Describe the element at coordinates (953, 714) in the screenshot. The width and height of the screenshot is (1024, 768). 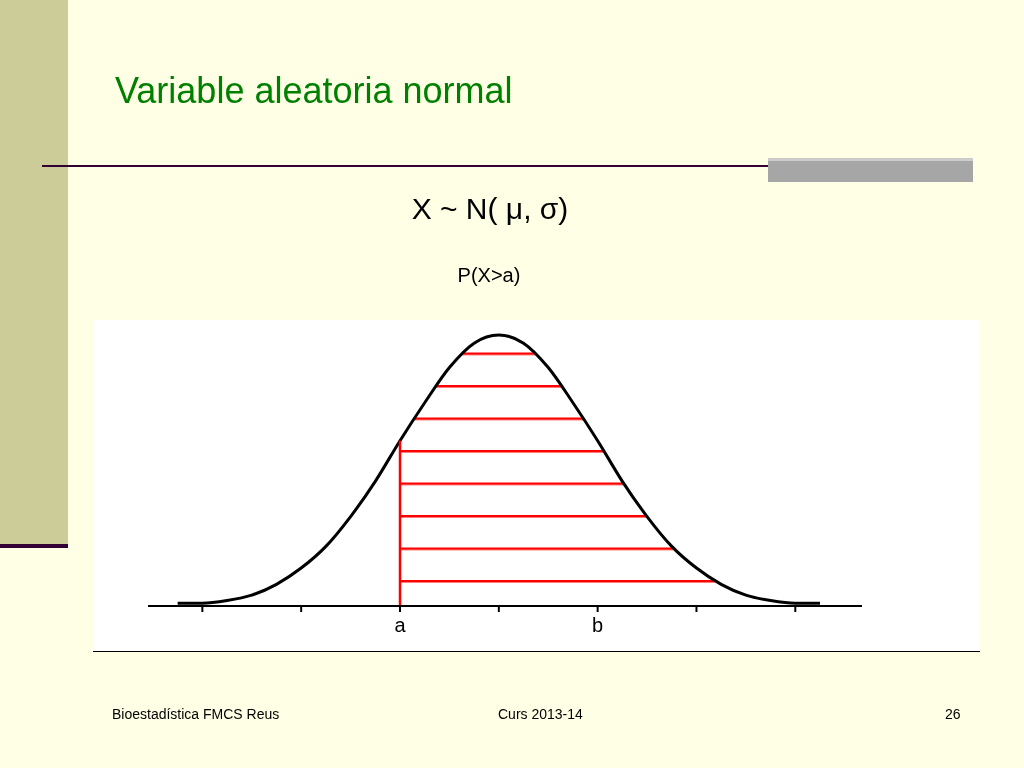
I see `text: 26` at that location.